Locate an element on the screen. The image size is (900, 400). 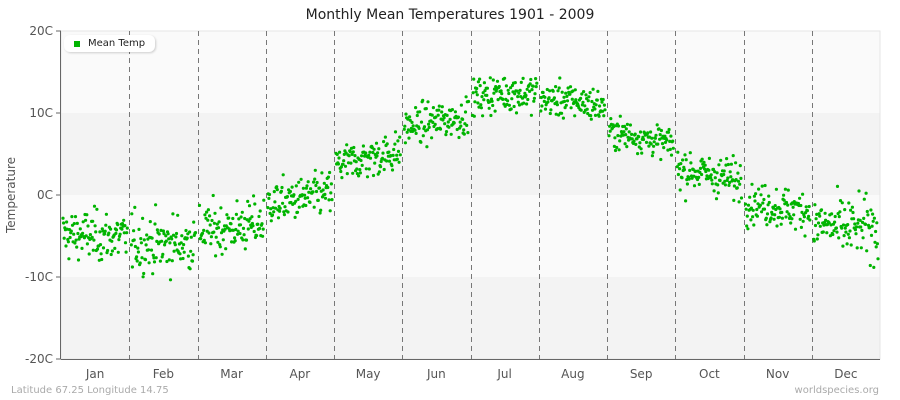
y-axis-ticks: 20C 10C 0C -10C -20C is located at coordinates (43, 195).